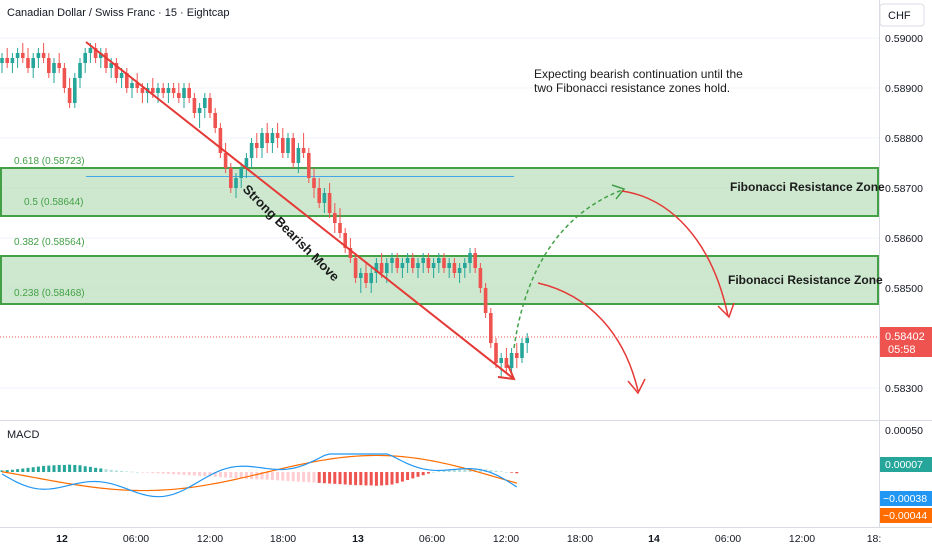 The width and height of the screenshot is (932, 550). What do you see at coordinates (906, 342) in the screenshot?
I see `last-price-badge: 0.58402 05:58` at bounding box center [906, 342].